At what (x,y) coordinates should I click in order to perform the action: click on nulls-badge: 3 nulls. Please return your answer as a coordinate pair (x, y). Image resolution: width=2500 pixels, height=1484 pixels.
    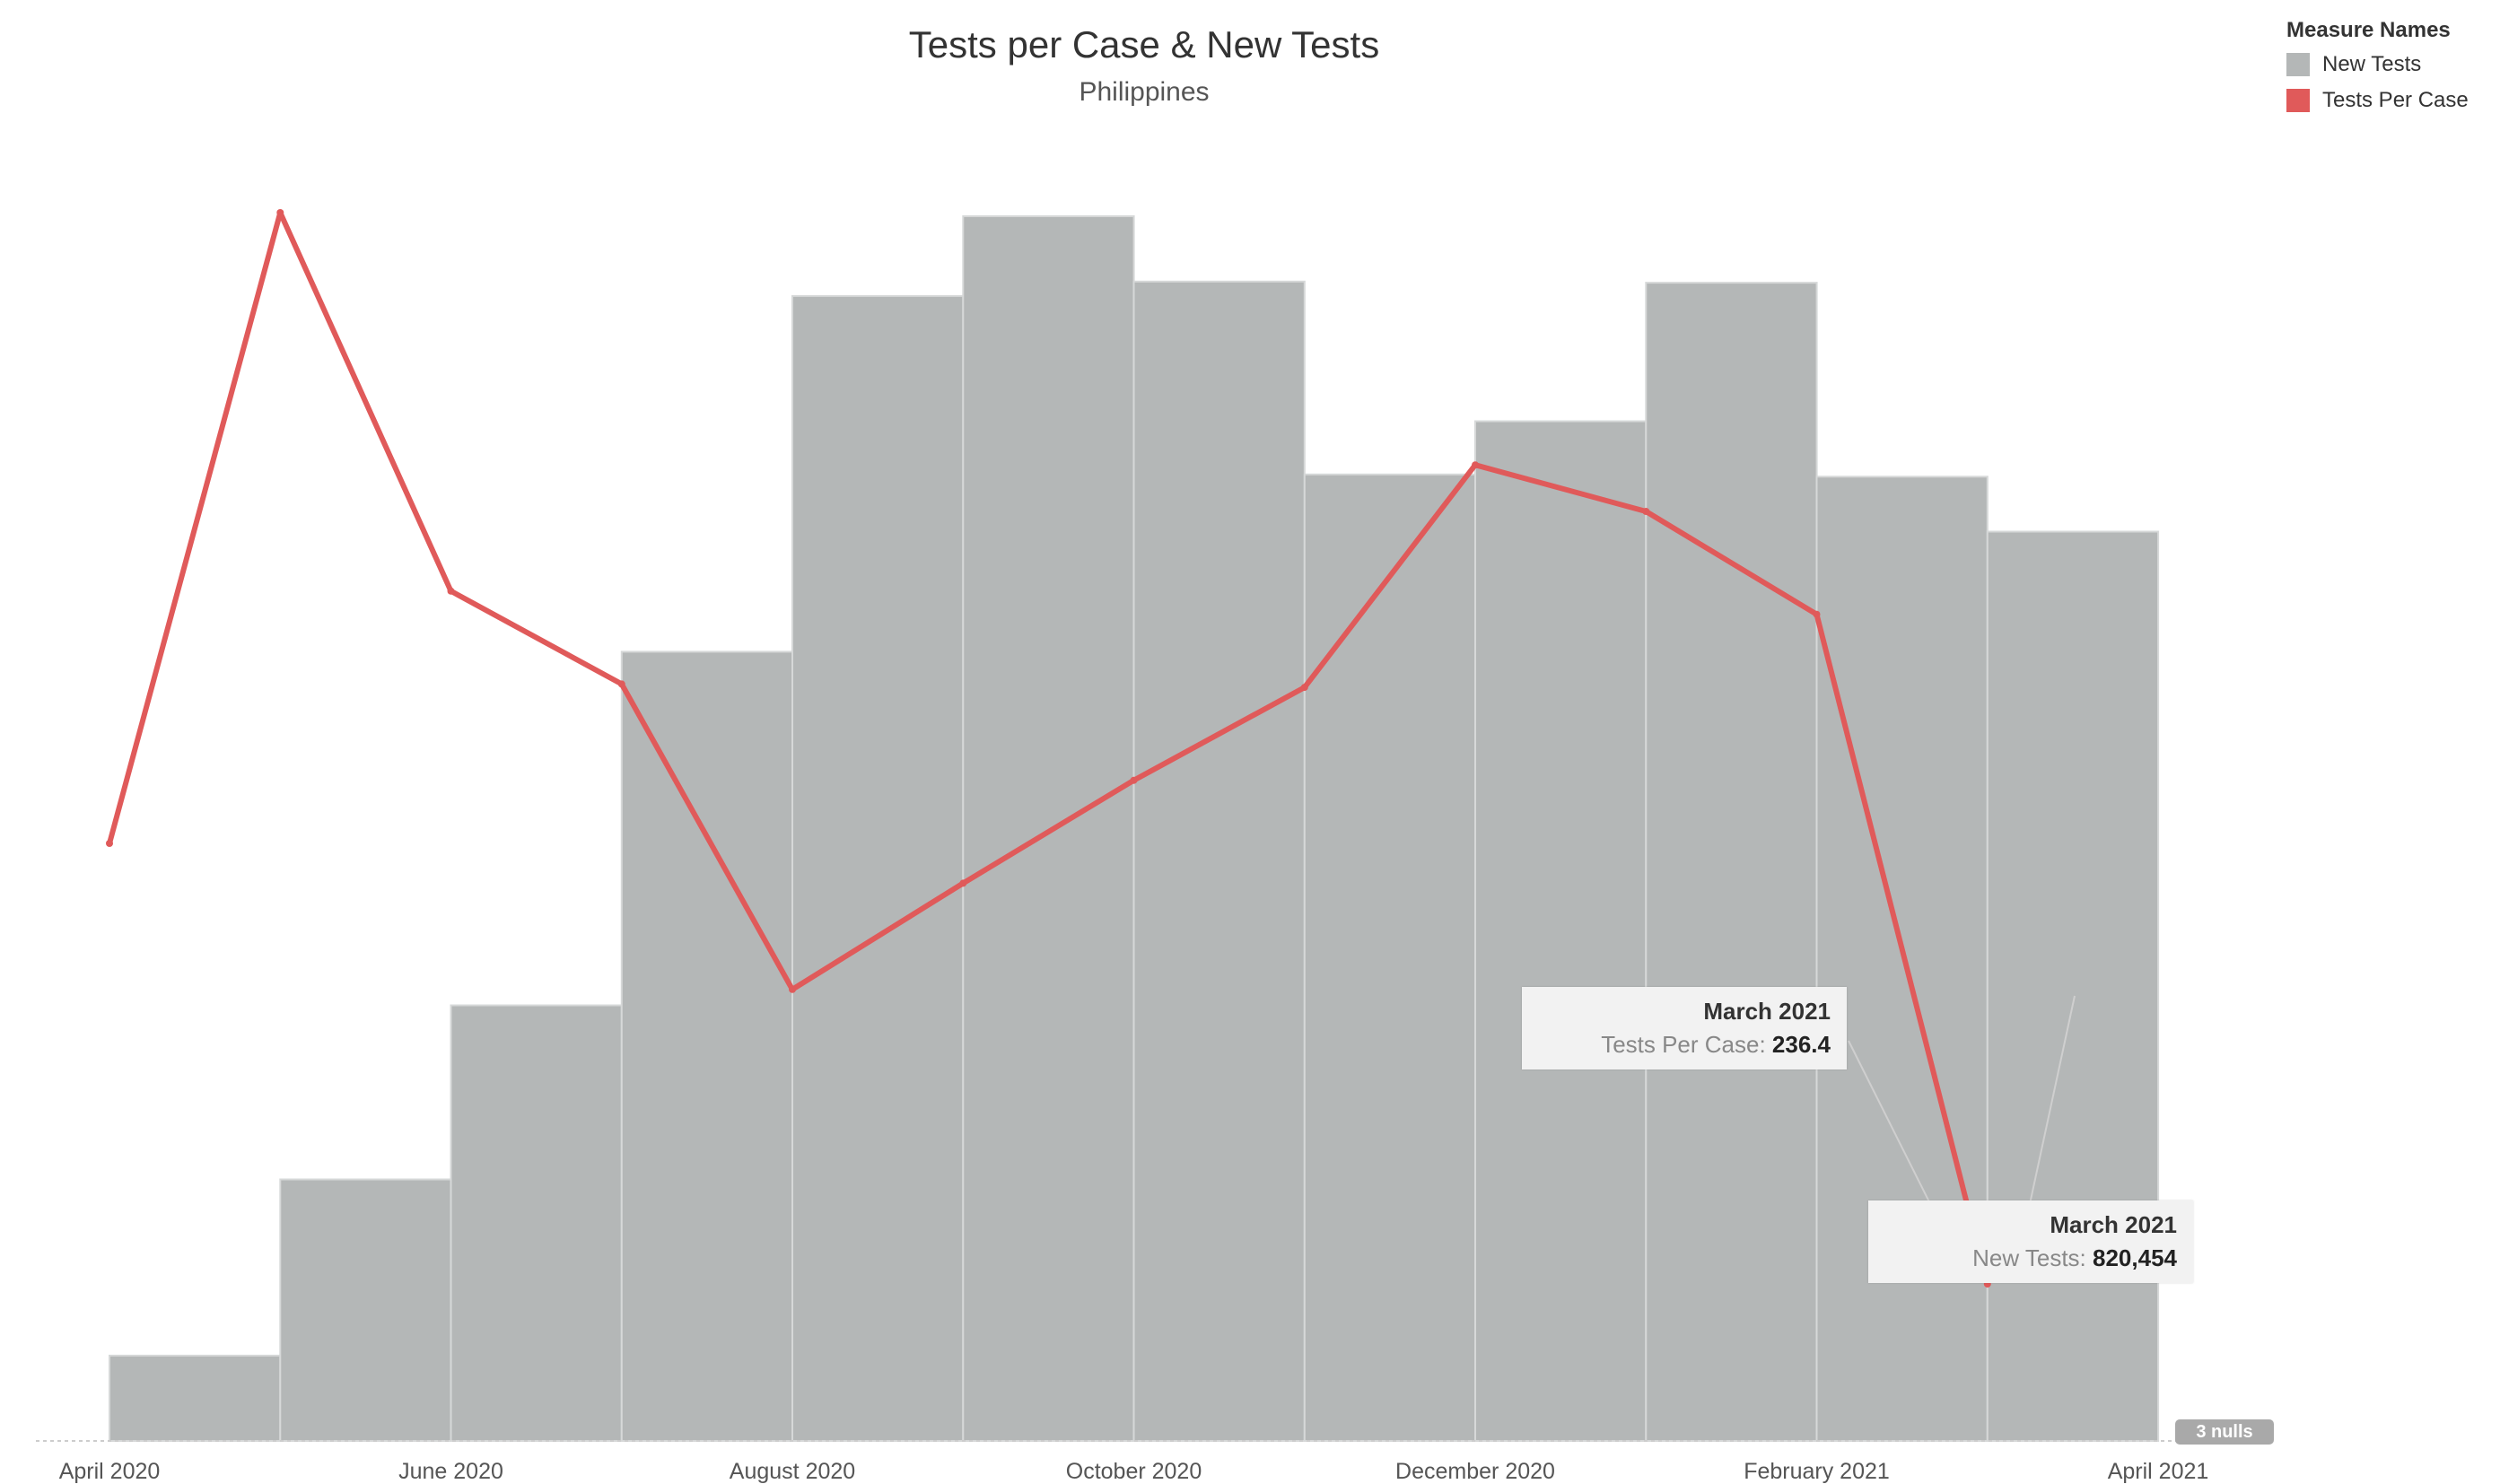
    Looking at the image, I should click on (2225, 1432).